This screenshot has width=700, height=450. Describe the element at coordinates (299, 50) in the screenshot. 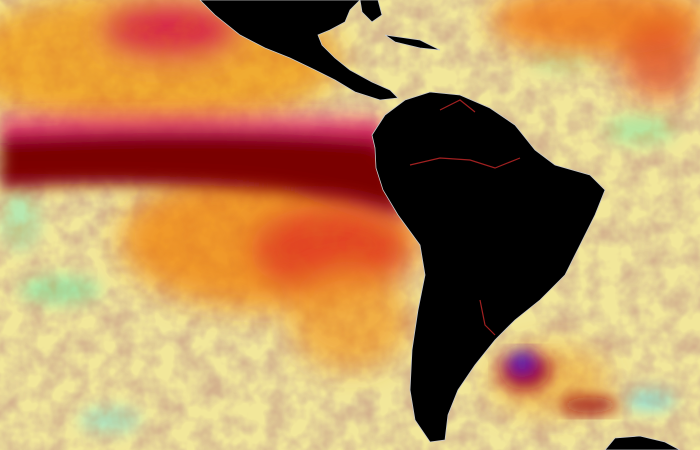

I see `central-america` at that location.